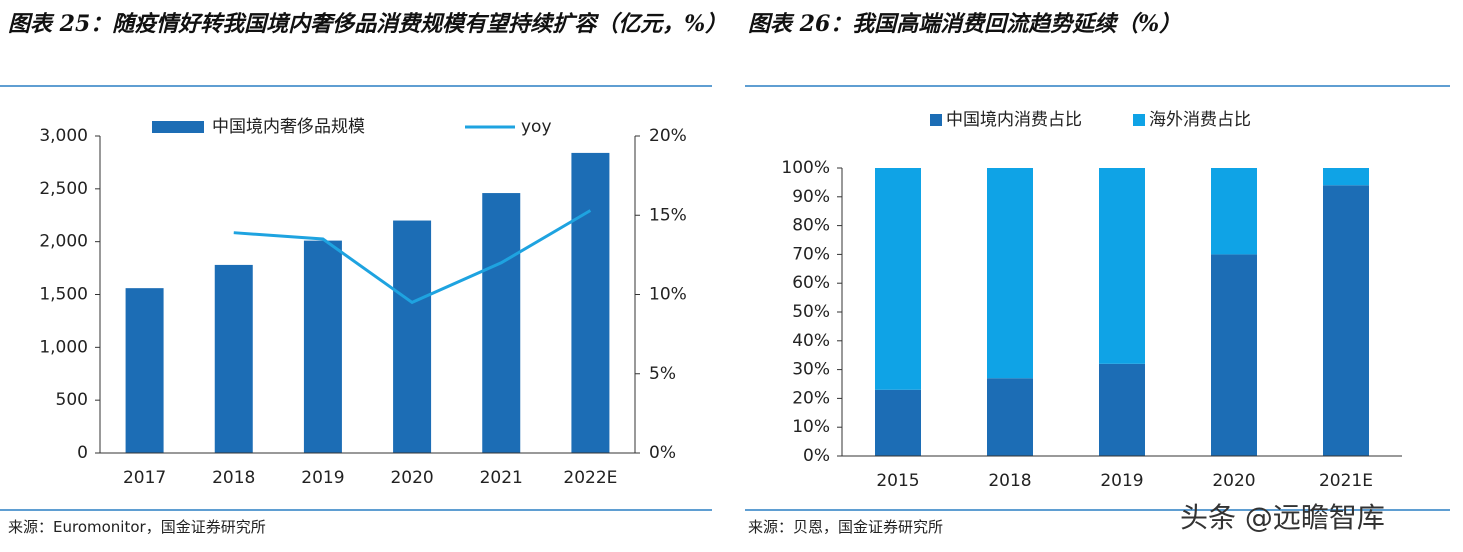 The width and height of the screenshot is (1463, 552). Describe the element at coordinates (811, 312) in the screenshot. I see `y-tick-label: 50%` at that location.